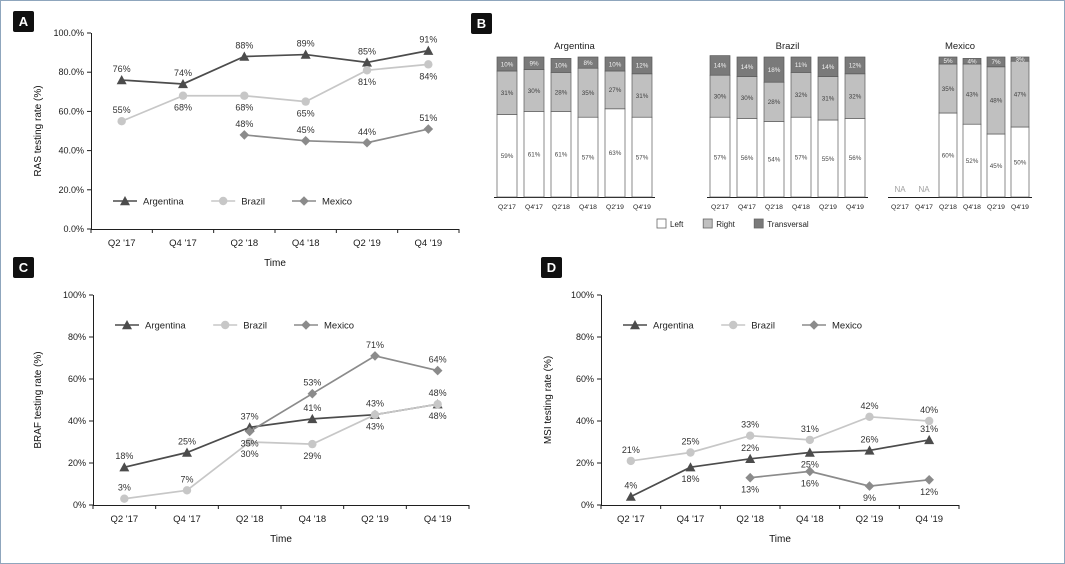 Image resolution: width=1065 pixels, height=564 pixels. I want to click on svg-text: Q2'19, so click(615, 207).